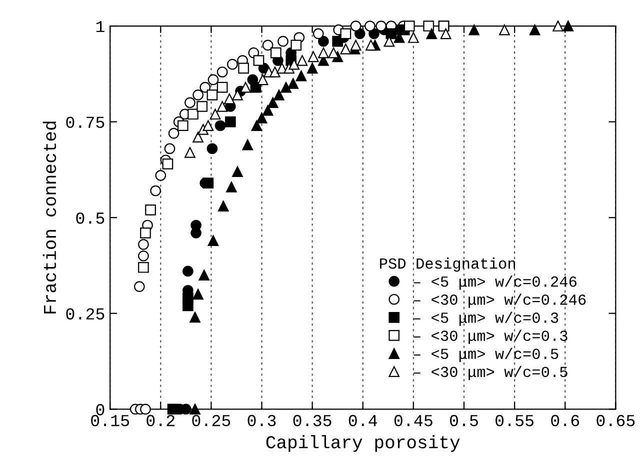  I want to click on x-tick-label: 0.35, so click(312, 420).